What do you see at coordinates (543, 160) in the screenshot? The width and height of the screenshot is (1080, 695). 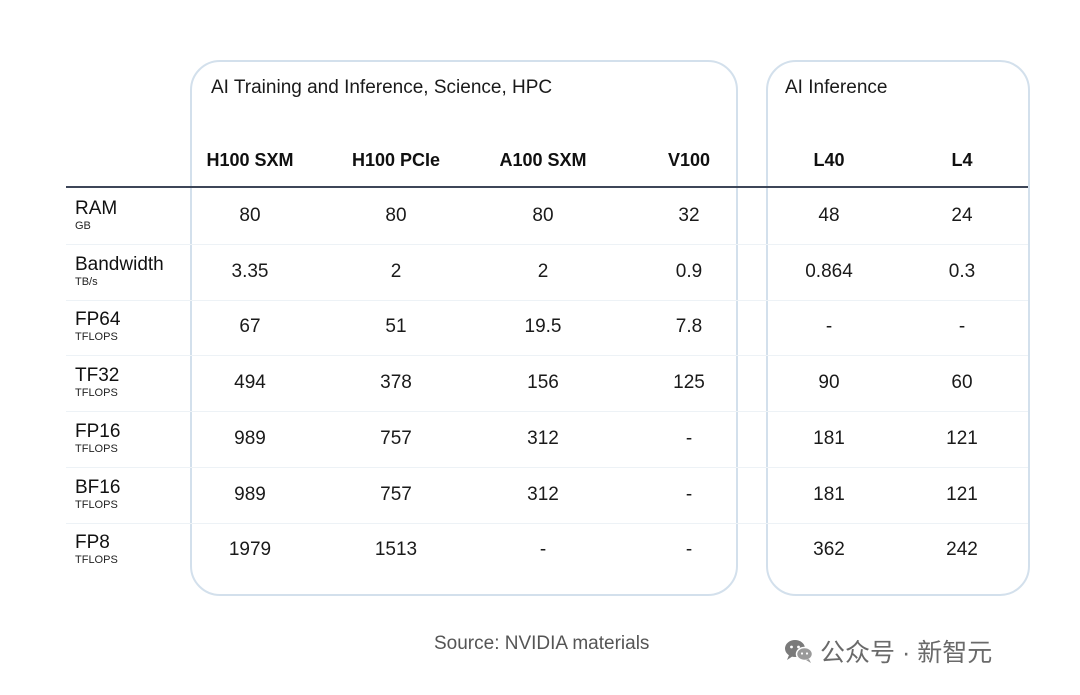 I see `column-header: A100 SXM` at bounding box center [543, 160].